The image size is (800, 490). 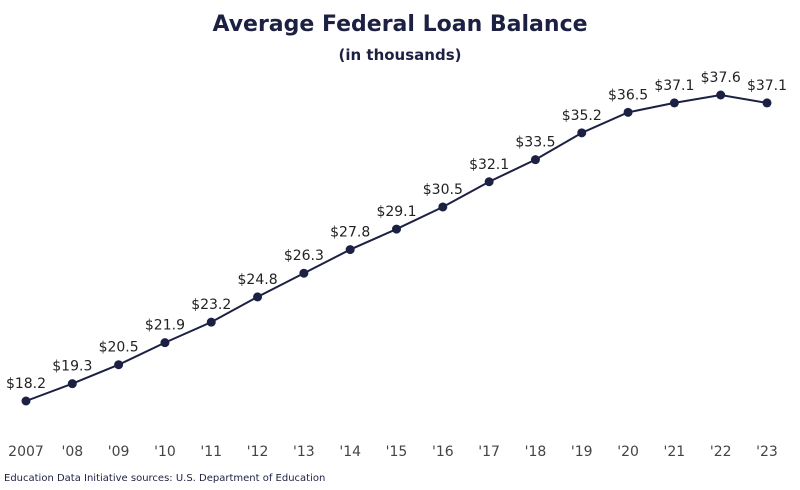 I want to click on x-tick-label: 2007, so click(x=26, y=452).